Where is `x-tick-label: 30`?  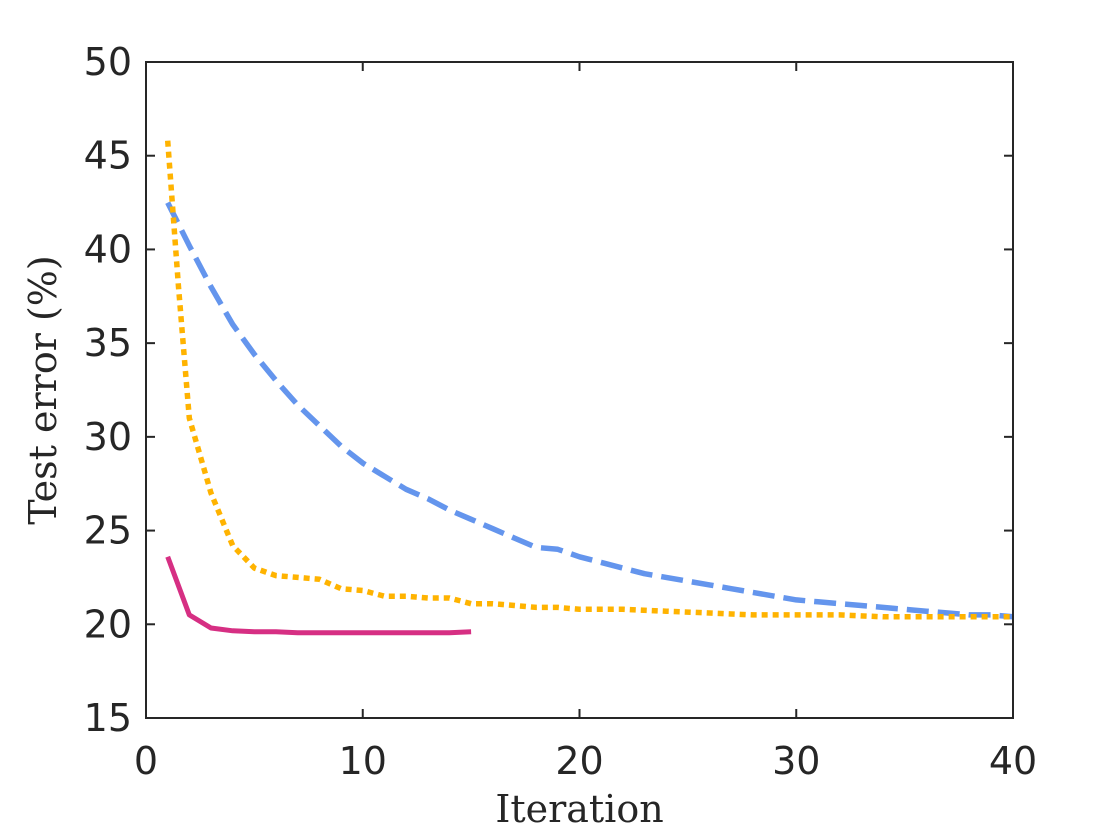 x-tick-label: 30 is located at coordinates (796, 761).